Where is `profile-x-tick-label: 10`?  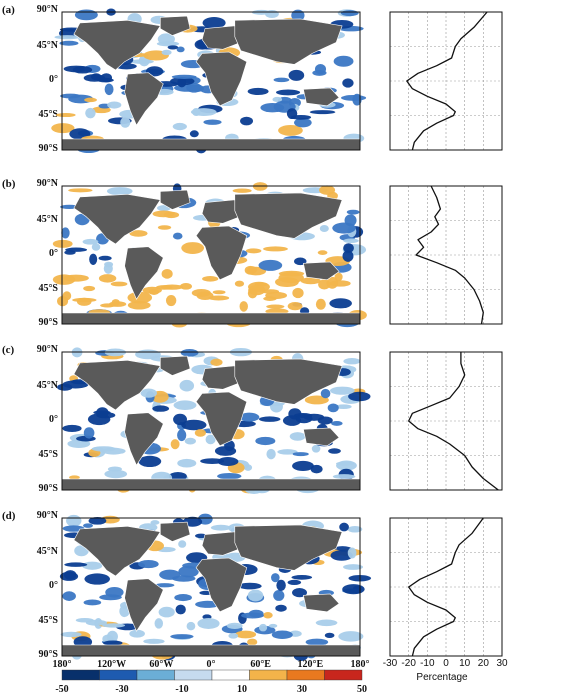 profile-x-tick-label: 10 is located at coordinates (465, 663).